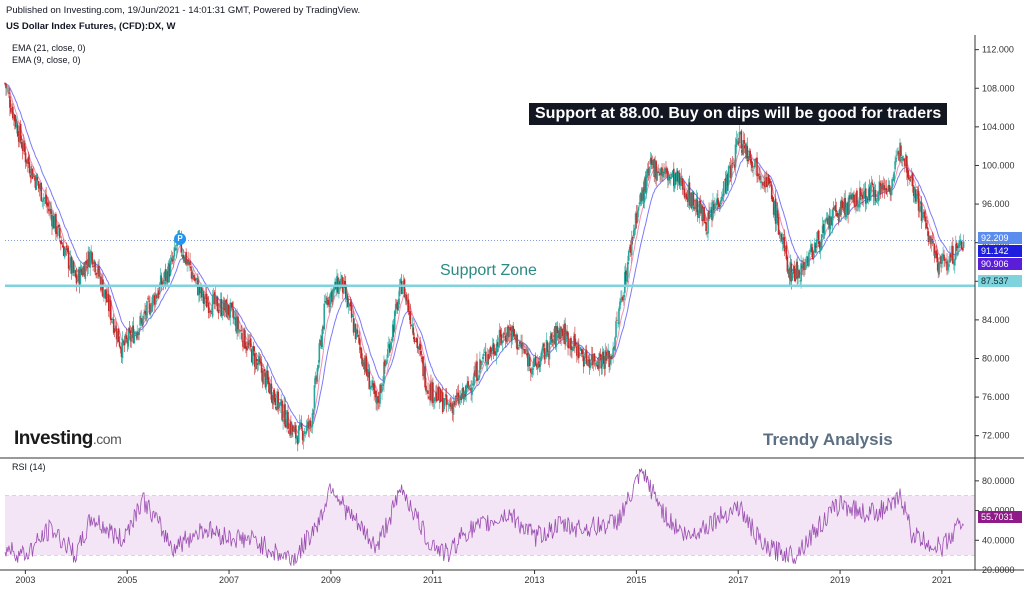  Describe the element at coordinates (49, 48) in the screenshot. I see `ema21-legend: EMA (21, close, 0)` at that location.